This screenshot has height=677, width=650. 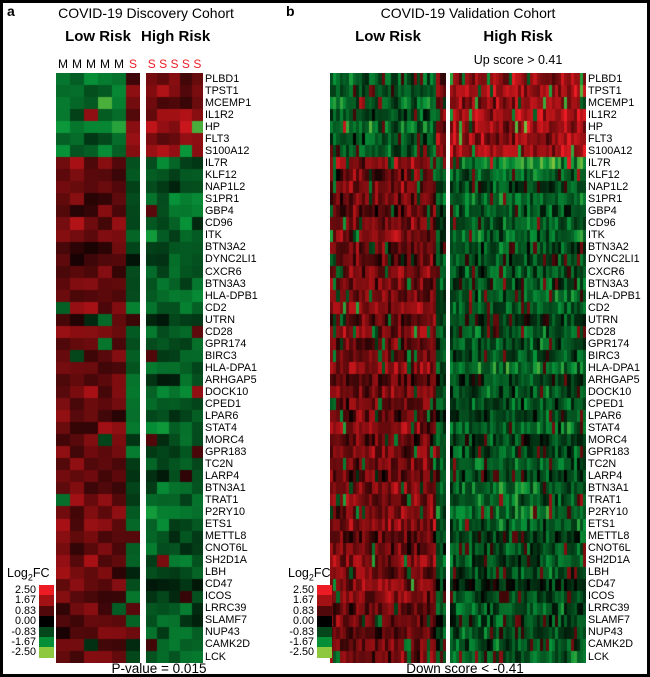 I want to click on gene-label-lck: LCK, so click(x=599, y=656).